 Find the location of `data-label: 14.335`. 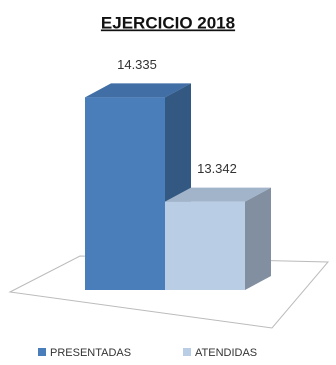

data-label: 14.335 is located at coordinates (137, 64).